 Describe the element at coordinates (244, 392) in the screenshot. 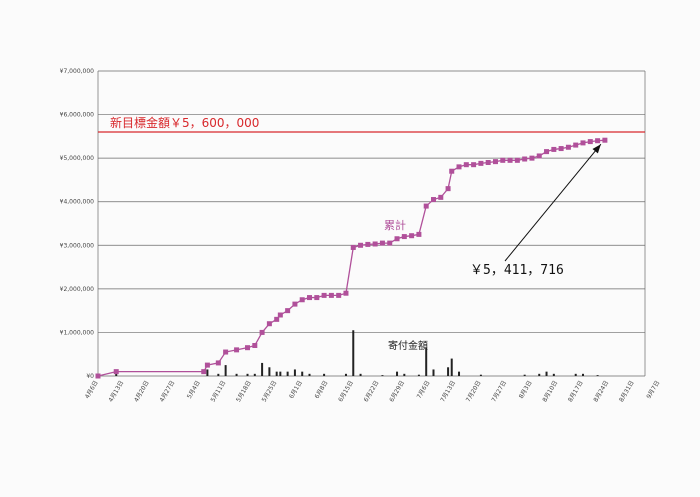

I see `x-tick-label: 5月18日` at that location.